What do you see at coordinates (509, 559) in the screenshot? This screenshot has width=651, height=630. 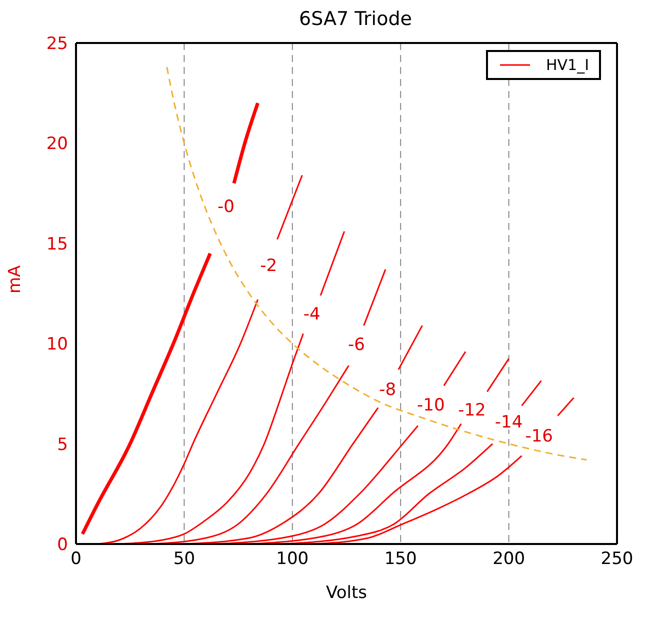 I see `x-tick-label: 200` at bounding box center [509, 559].